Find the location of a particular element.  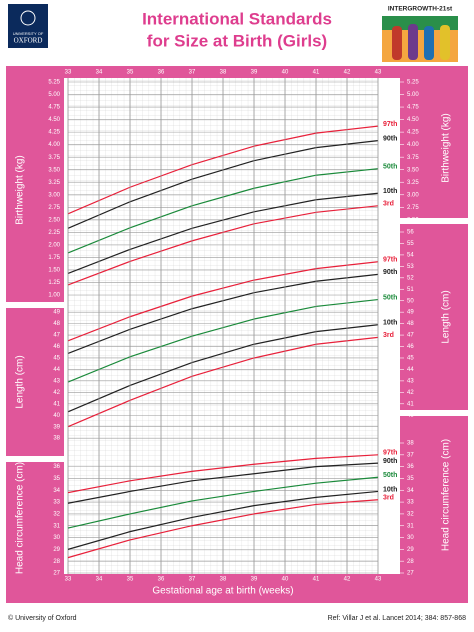

y2-tick-label: 37 is located at coordinates (410, 455).